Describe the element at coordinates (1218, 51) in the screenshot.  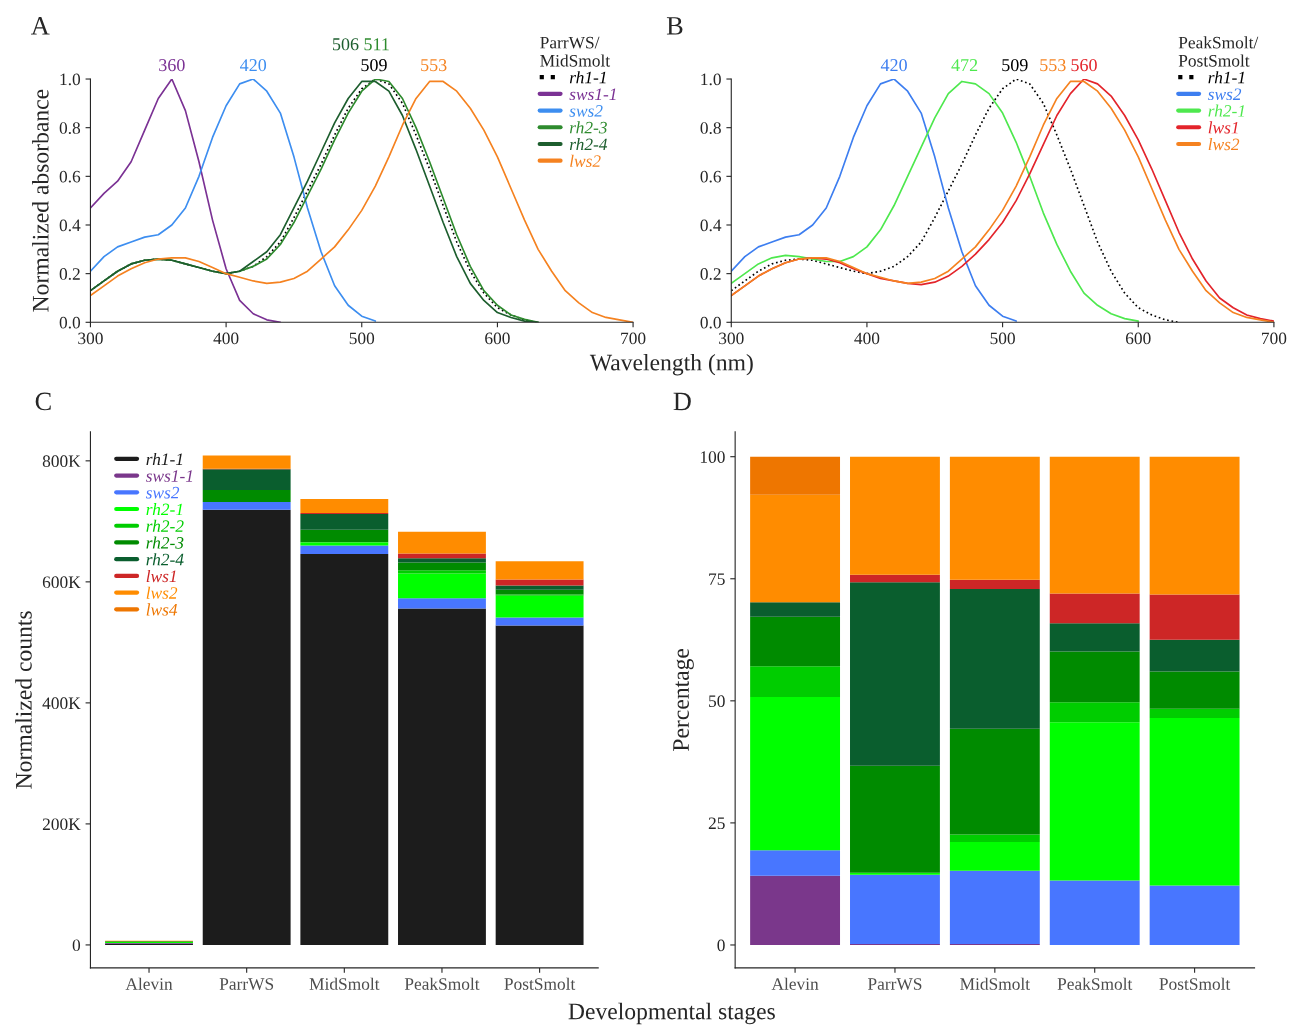
I see `legend-title: PeakSmolt/ PostSmolt` at that location.